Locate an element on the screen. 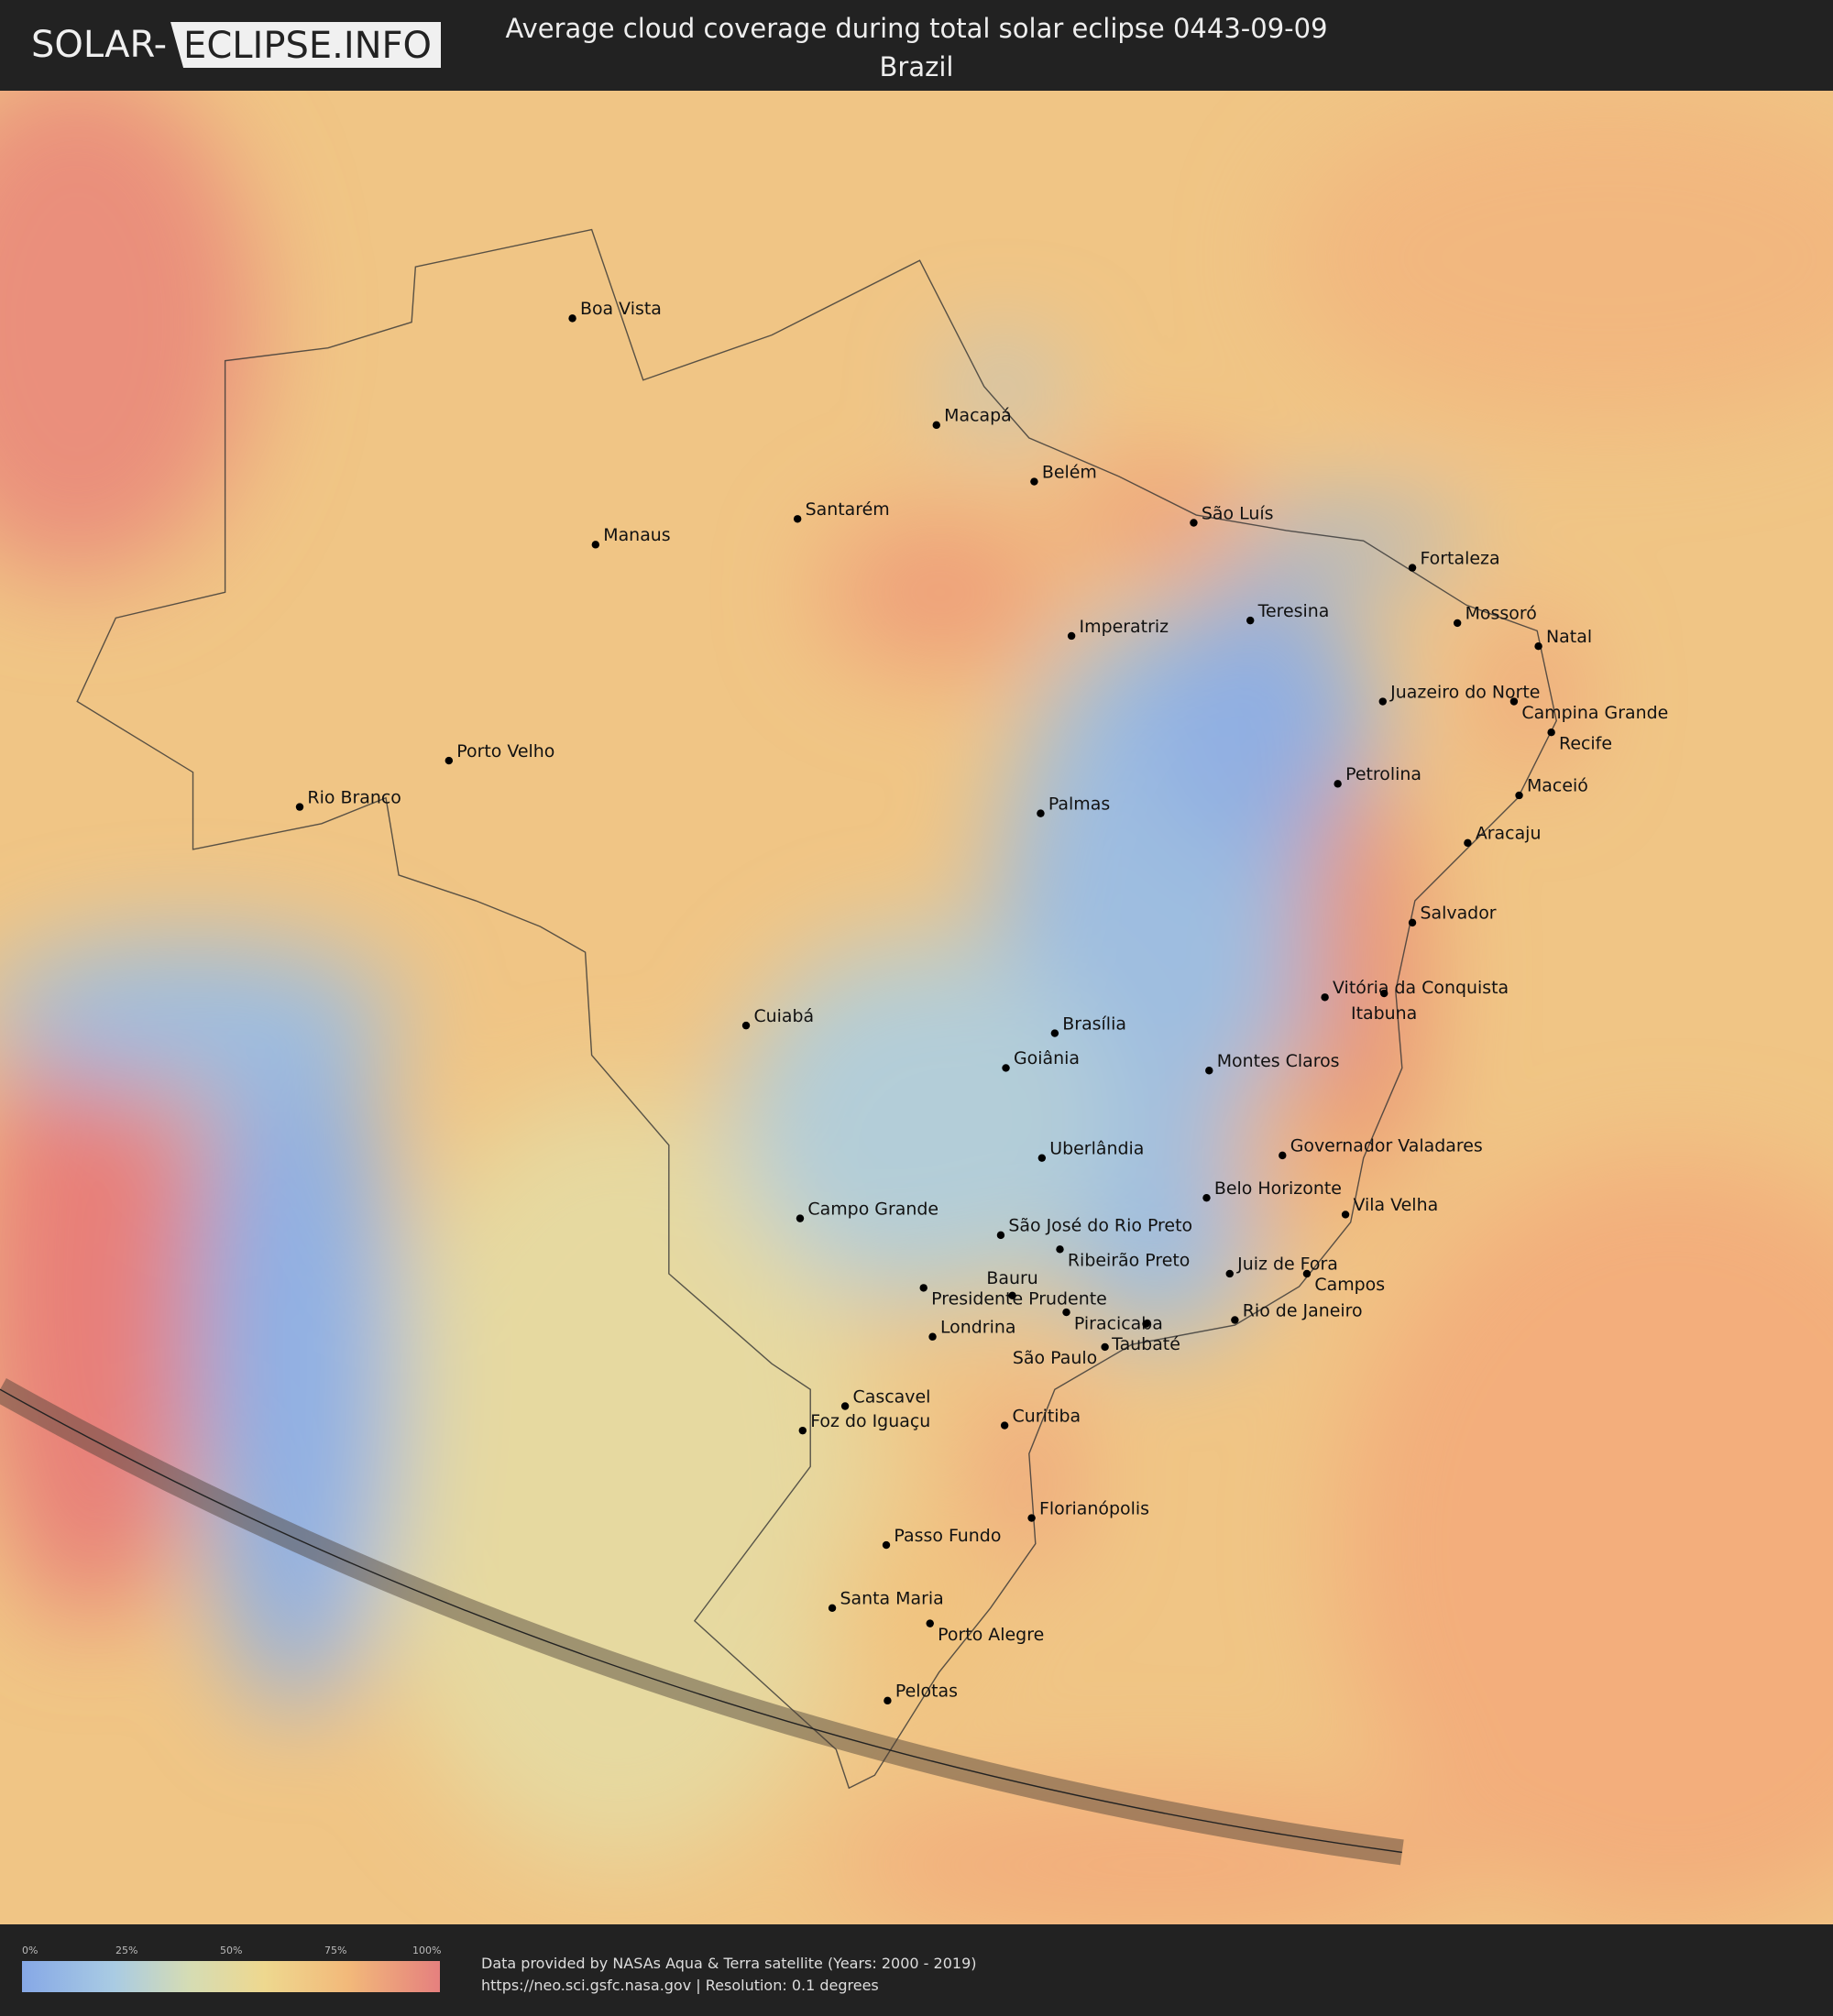 Image resolution: width=1833 pixels, height=2016 pixels. city-marker: Vitória da Conquista is located at coordinates (1415, 990).